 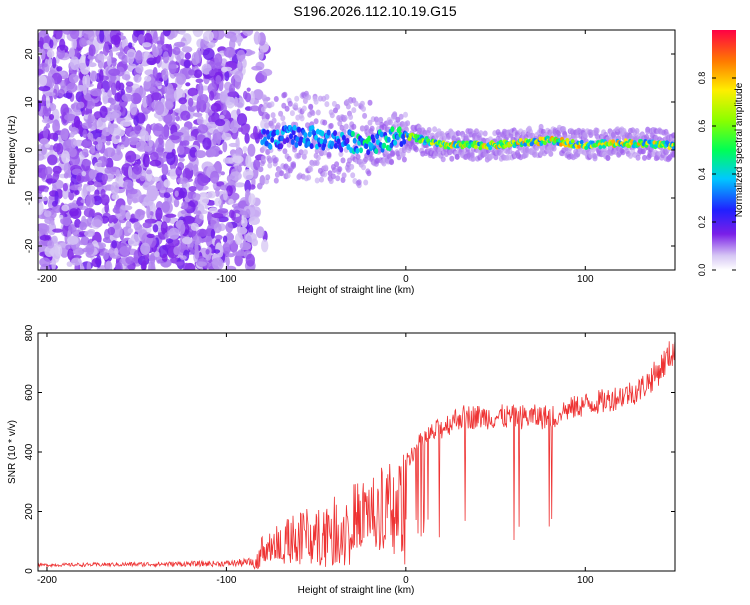 What do you see at coordinates (29, 571) in the screenshot?
I see `y-tick-label: 0` at bounding box center [29, 571].